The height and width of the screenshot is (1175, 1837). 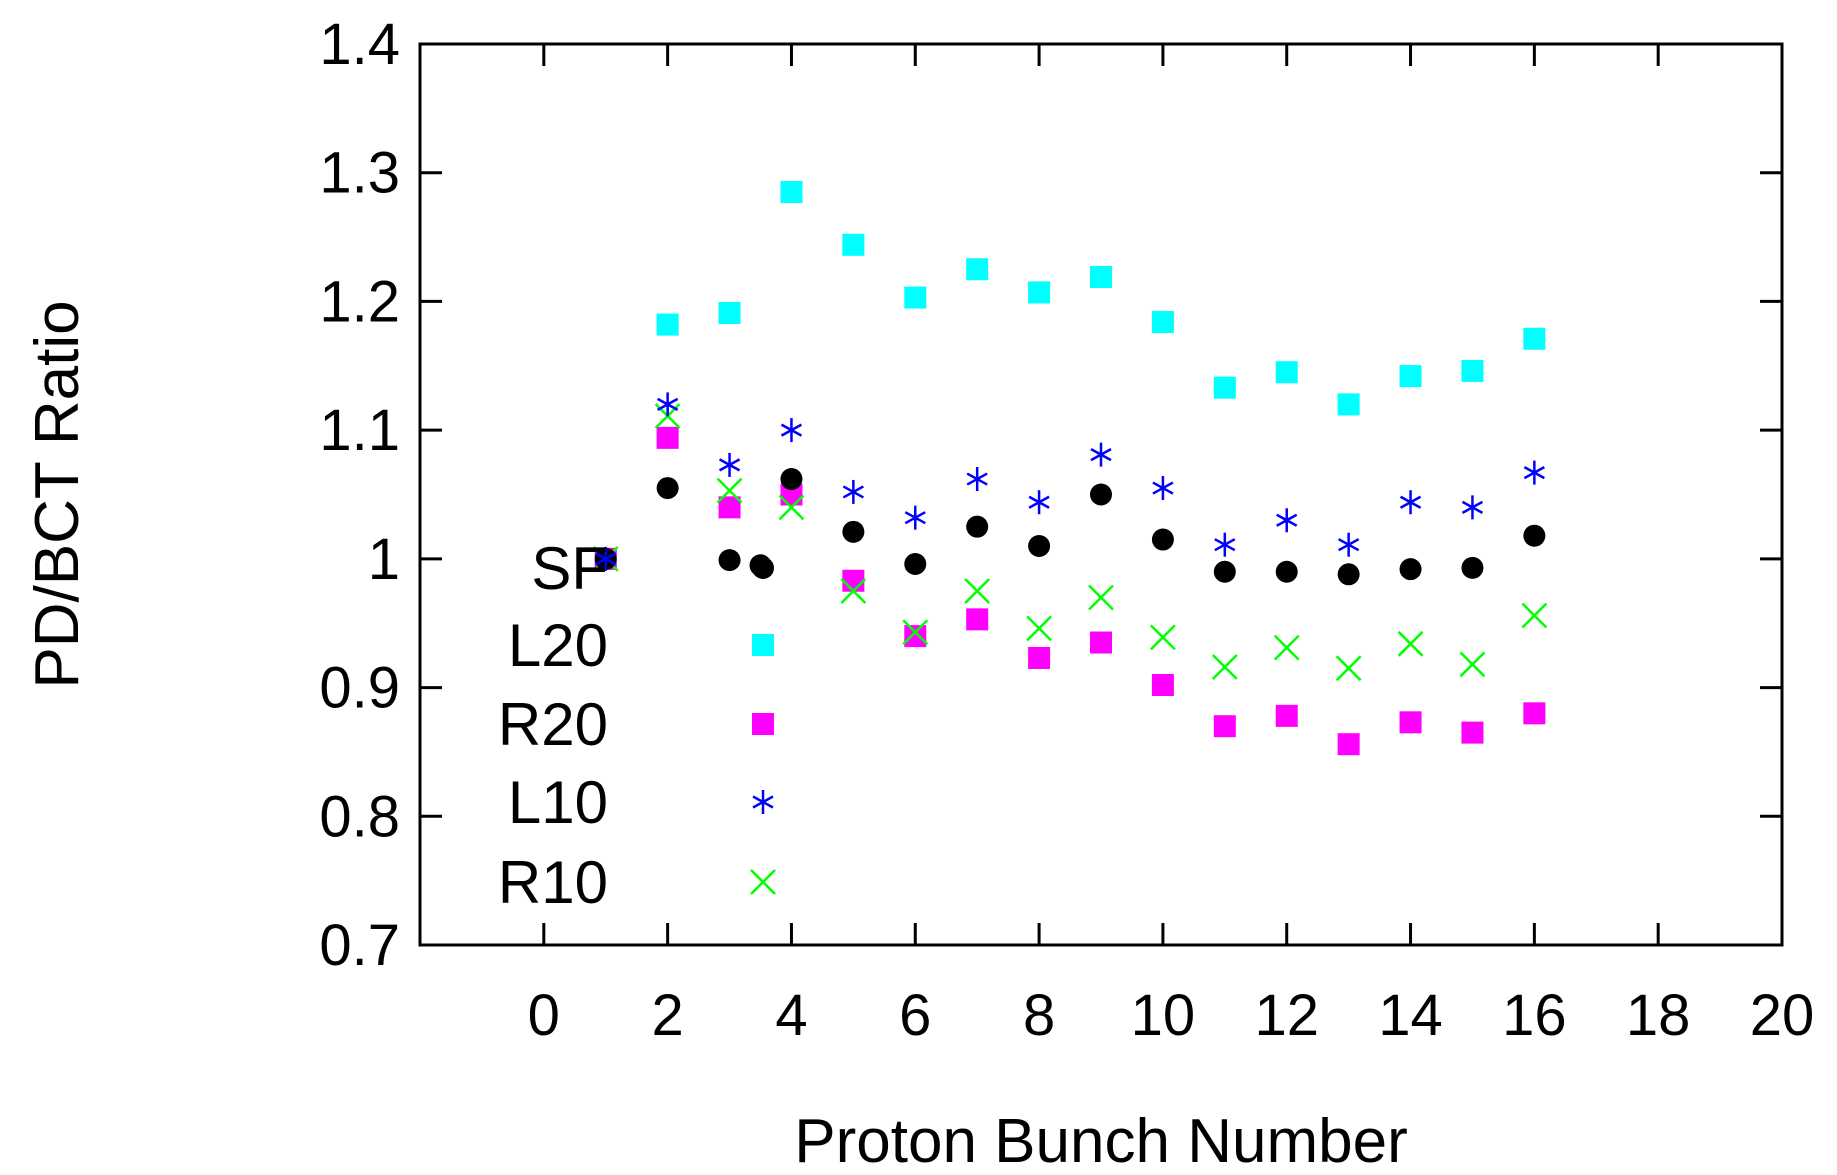 I want to click on legend-label-r10: R10, so click(x=553, y=882).